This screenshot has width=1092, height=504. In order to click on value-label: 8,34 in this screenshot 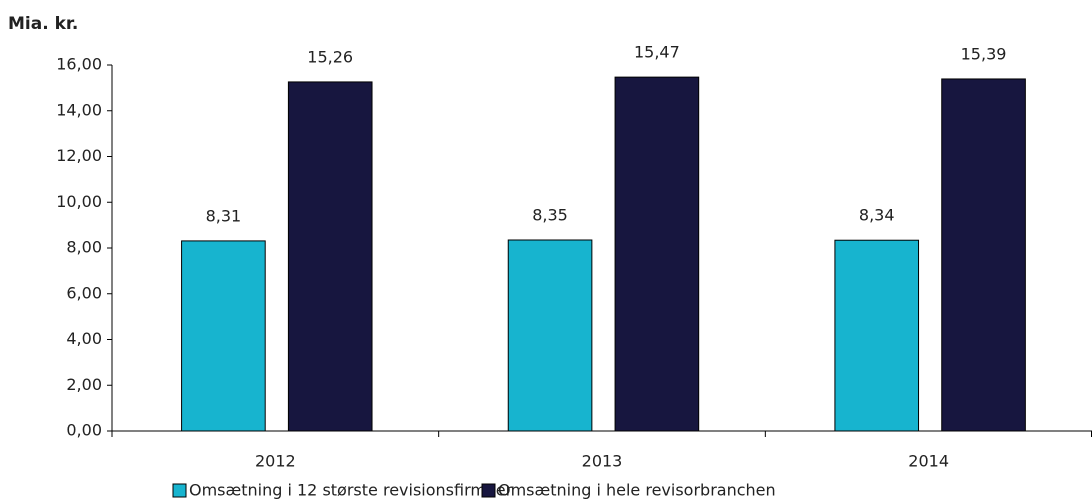, I will do `click(877, 215)`.